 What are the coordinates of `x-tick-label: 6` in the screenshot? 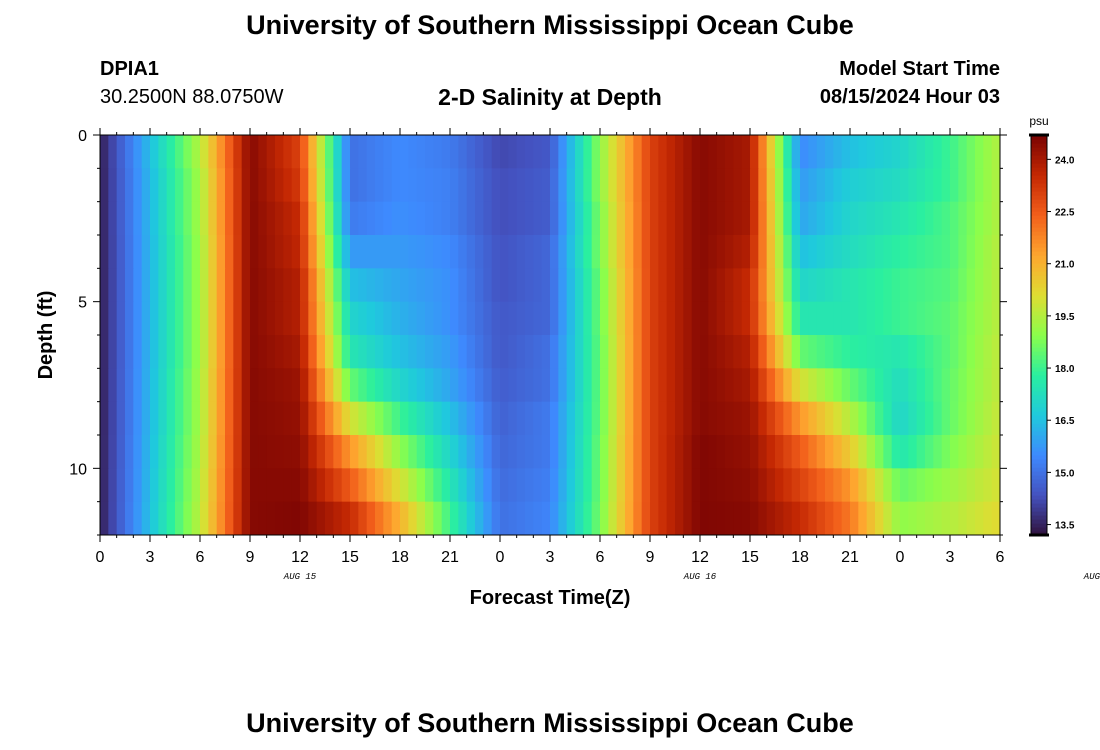 It's located at (1000, 557).